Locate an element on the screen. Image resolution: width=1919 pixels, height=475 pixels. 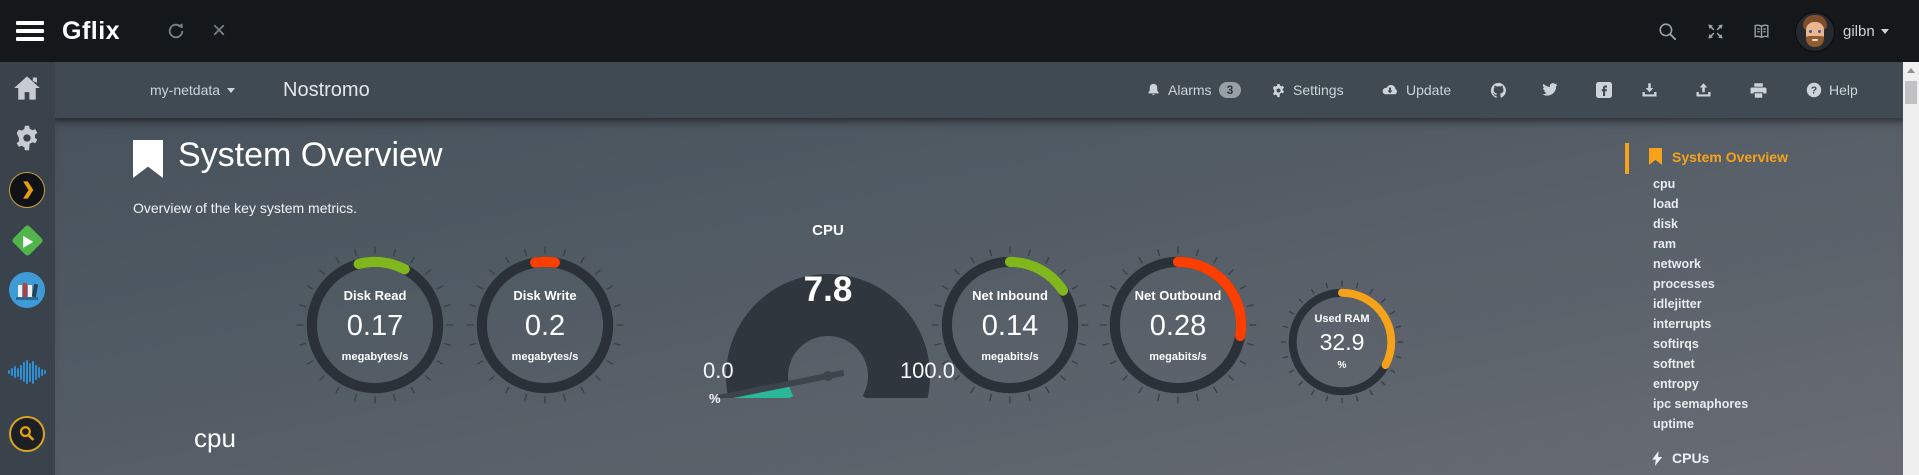
alarms-button: Alarms 3 is located at coordinates (1194, 90).